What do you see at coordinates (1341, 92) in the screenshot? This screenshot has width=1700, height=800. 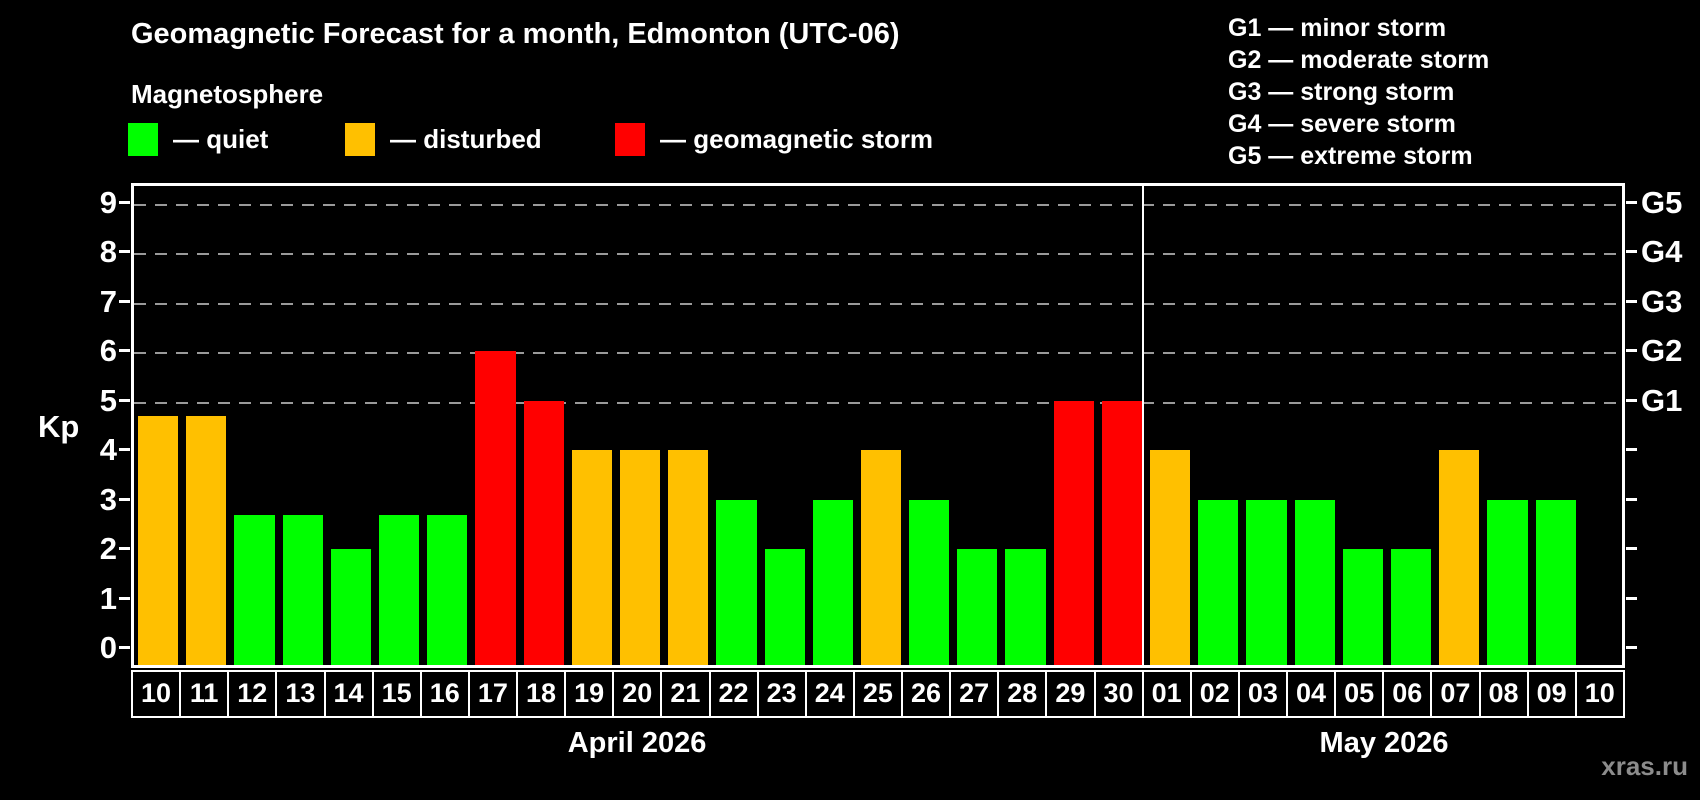 I see `g-legend-line-3: G3 — strong storm` at bounding box center [1341, 92].